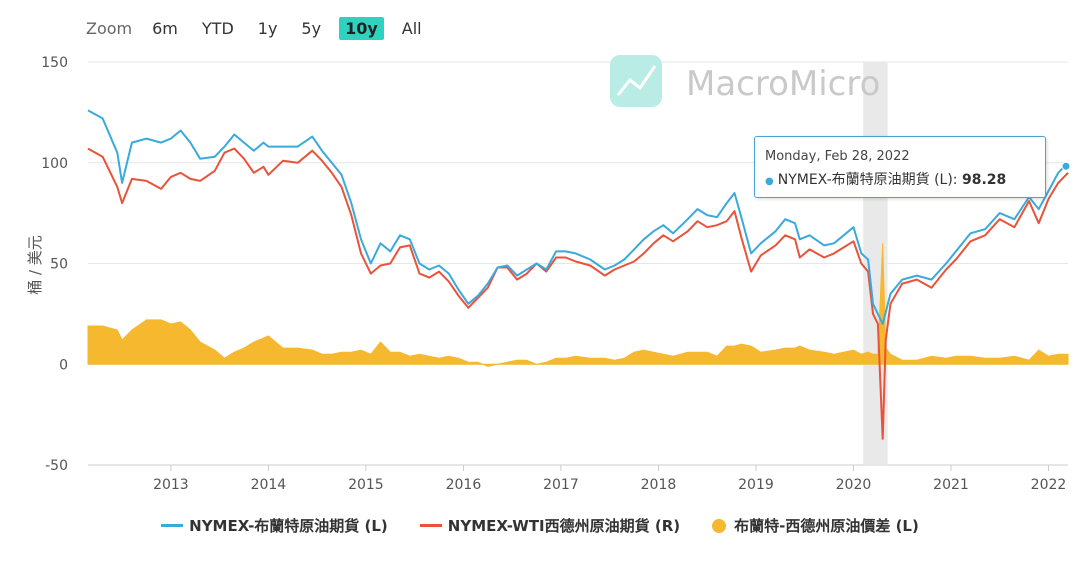  What do you see at coordinates (411, 28) in the screenshot?
I see `zoom-all-button: All` at bounding box center [411, 28].